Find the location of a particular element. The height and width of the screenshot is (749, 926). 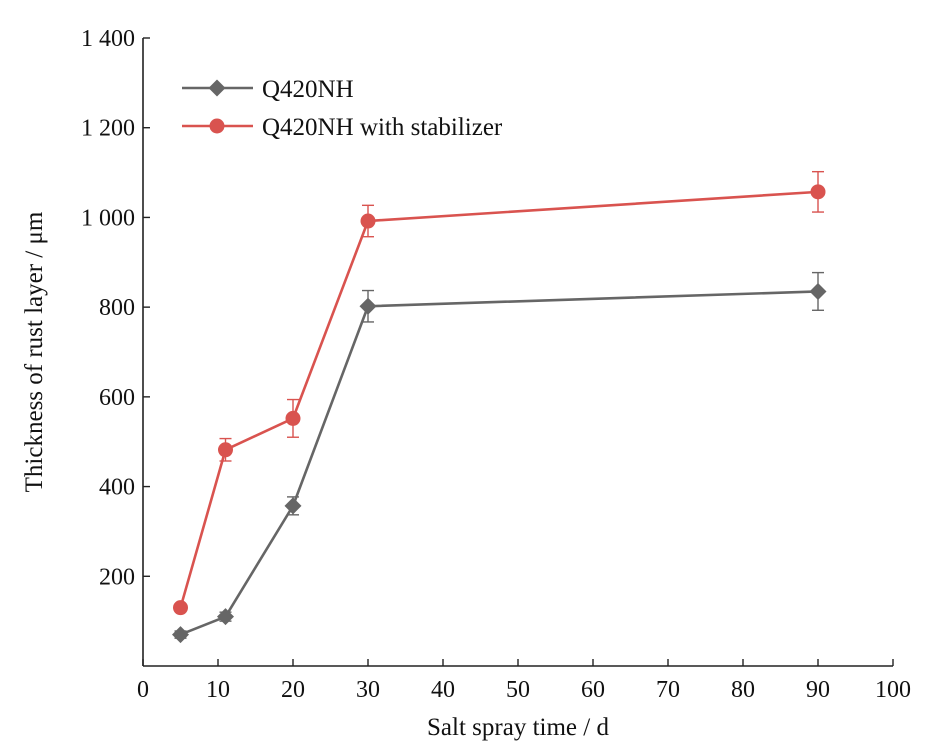

y-tick-label: 400 is located at coordinates (117, 488).